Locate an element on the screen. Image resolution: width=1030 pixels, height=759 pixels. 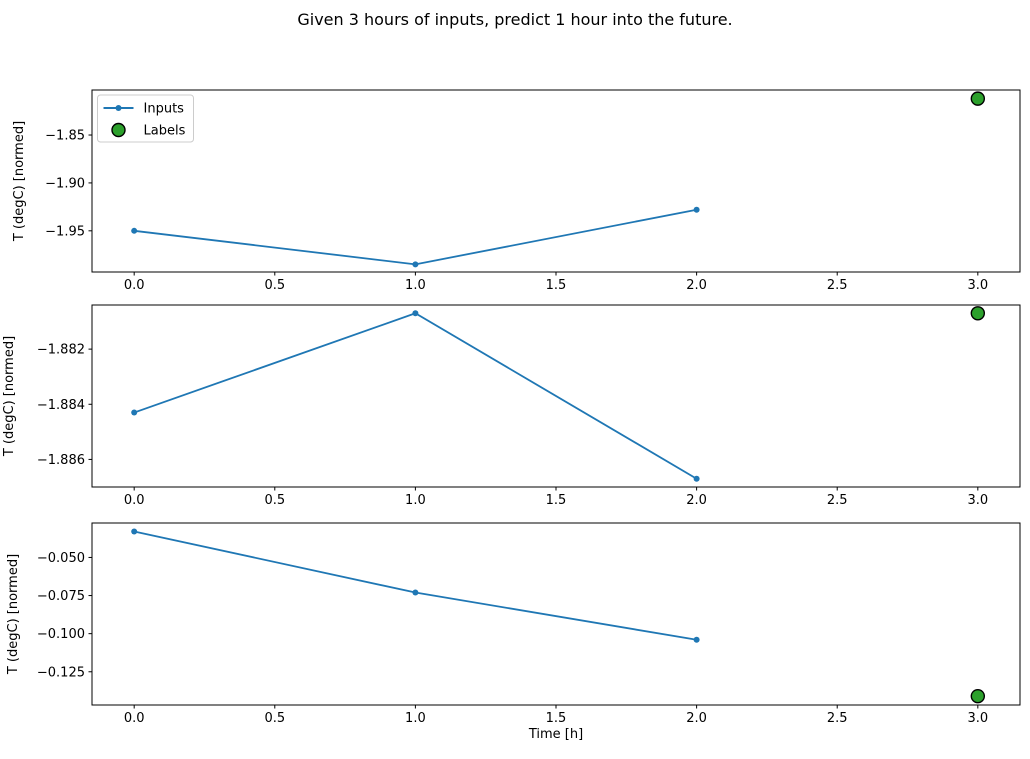
legend-entry-label: Inputs is located at coordinates (164, 109).